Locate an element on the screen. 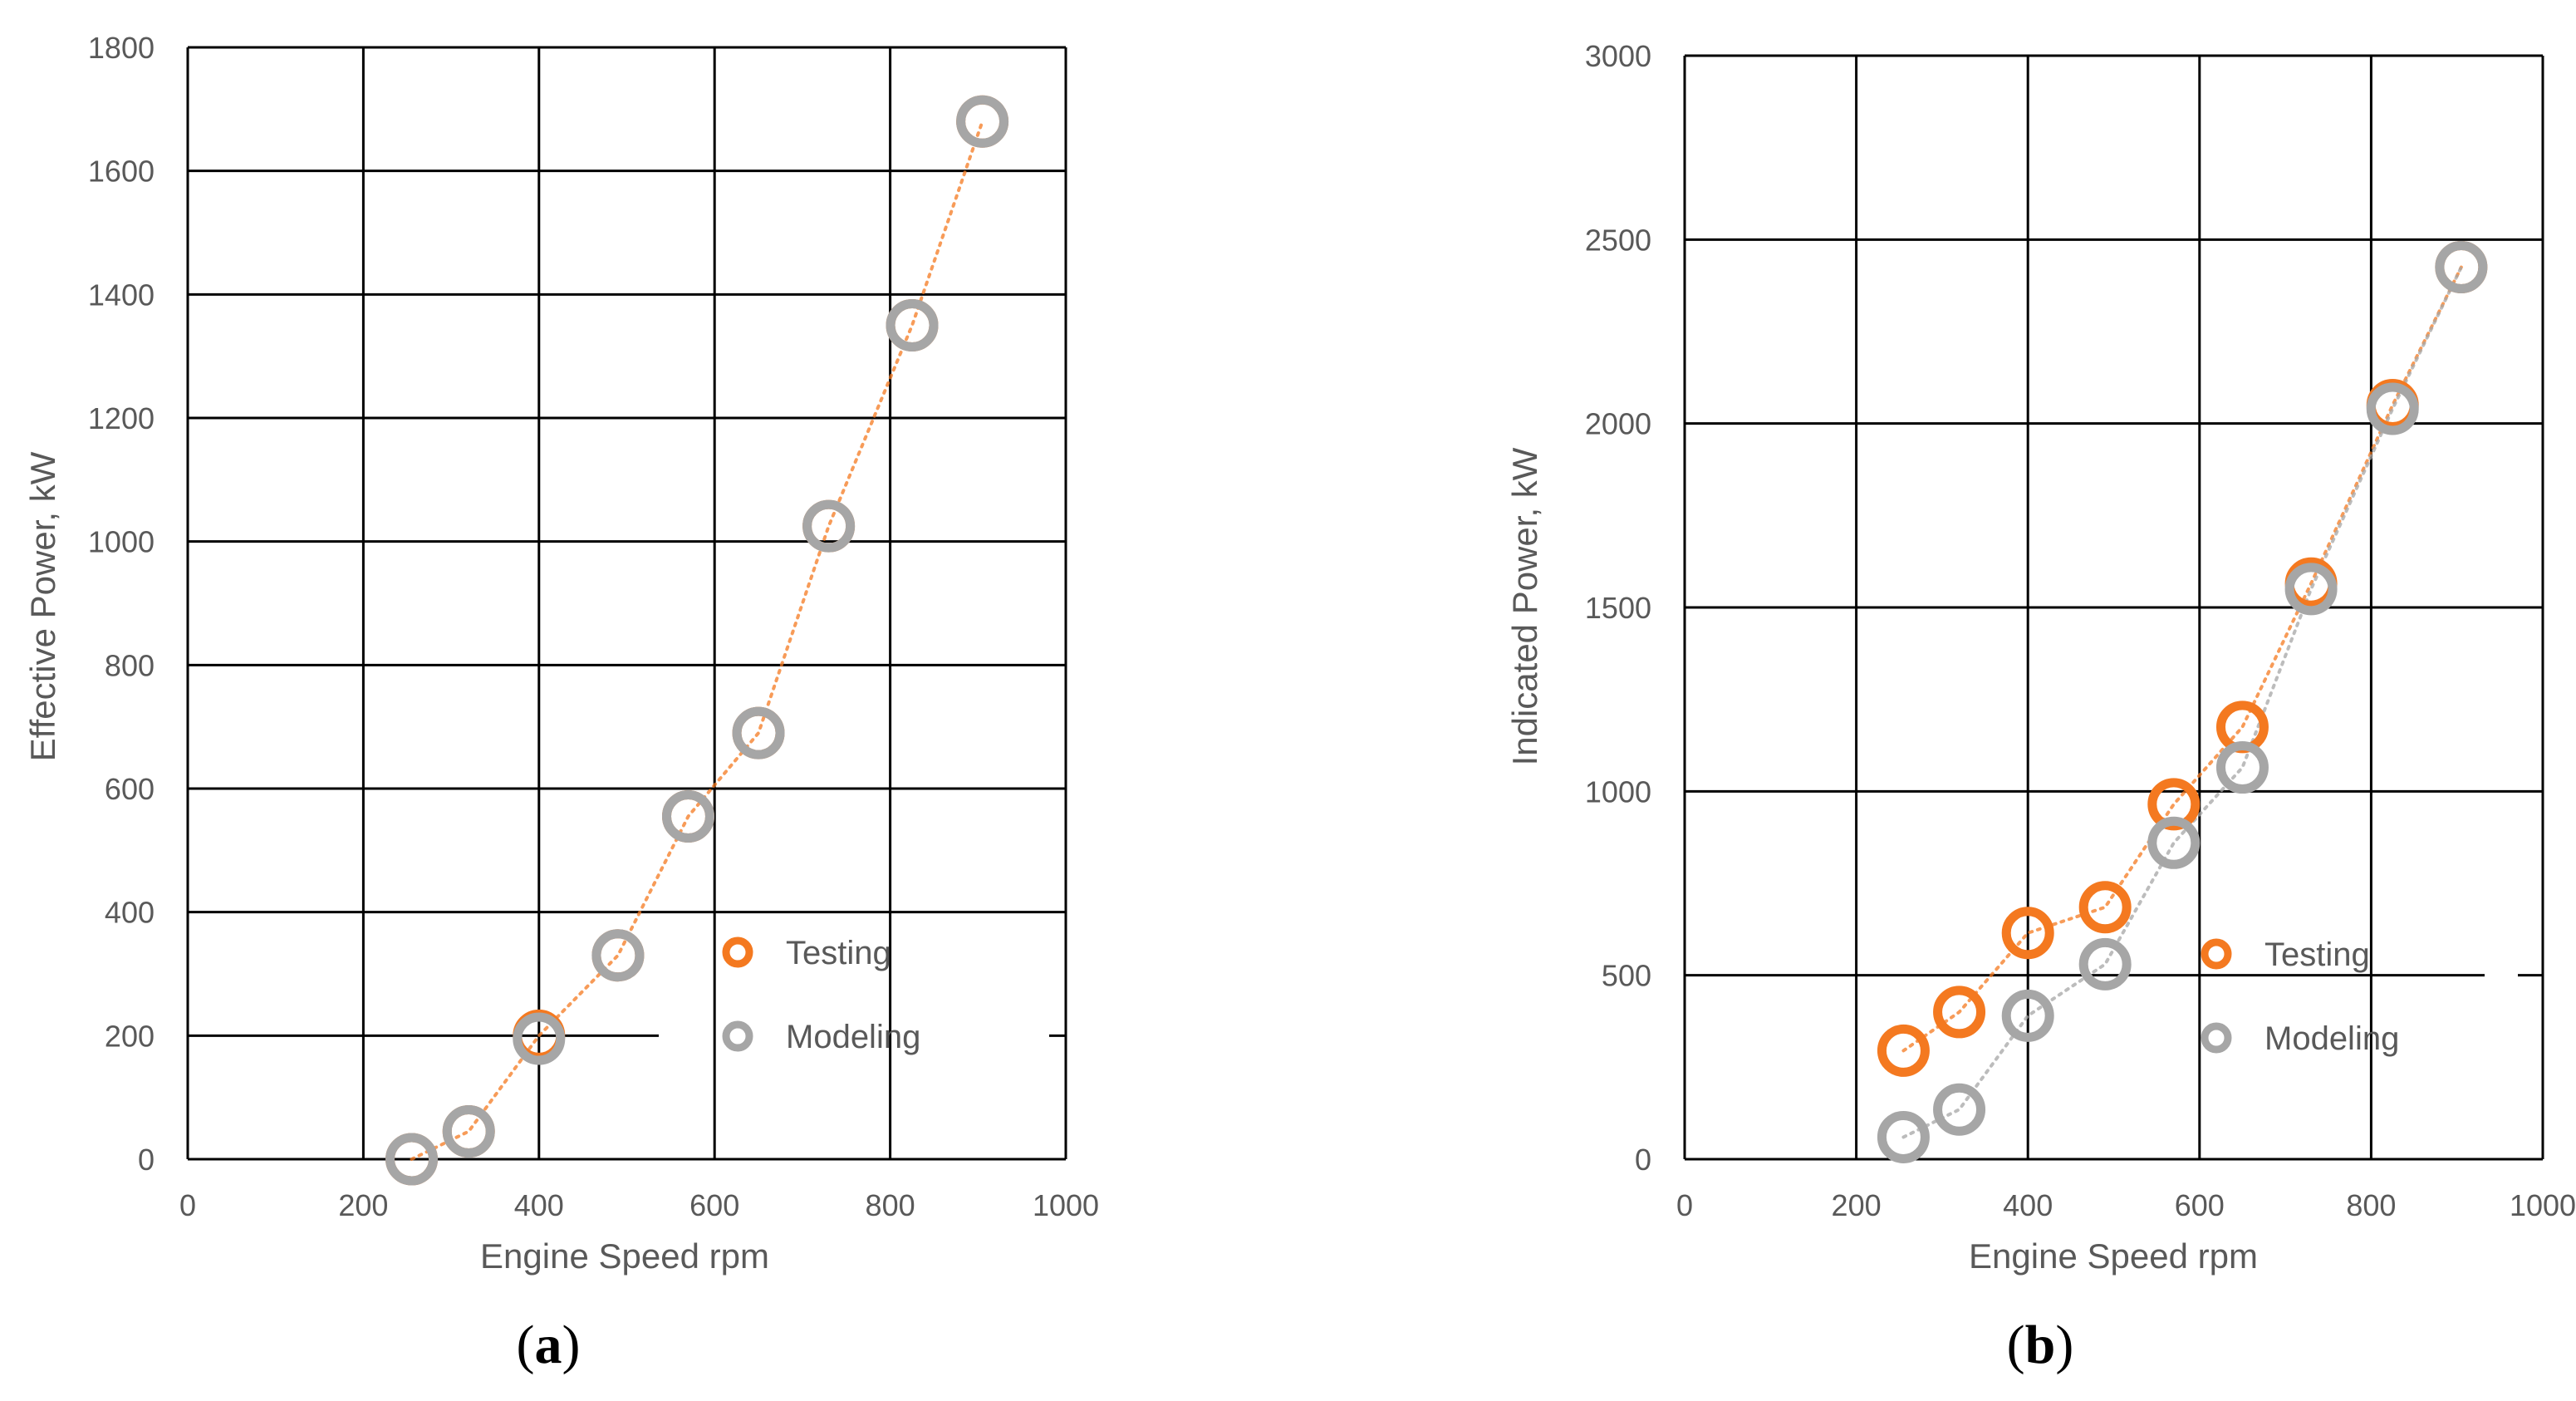  y-tick-label: 500 is located at coordinates (1626, 976).